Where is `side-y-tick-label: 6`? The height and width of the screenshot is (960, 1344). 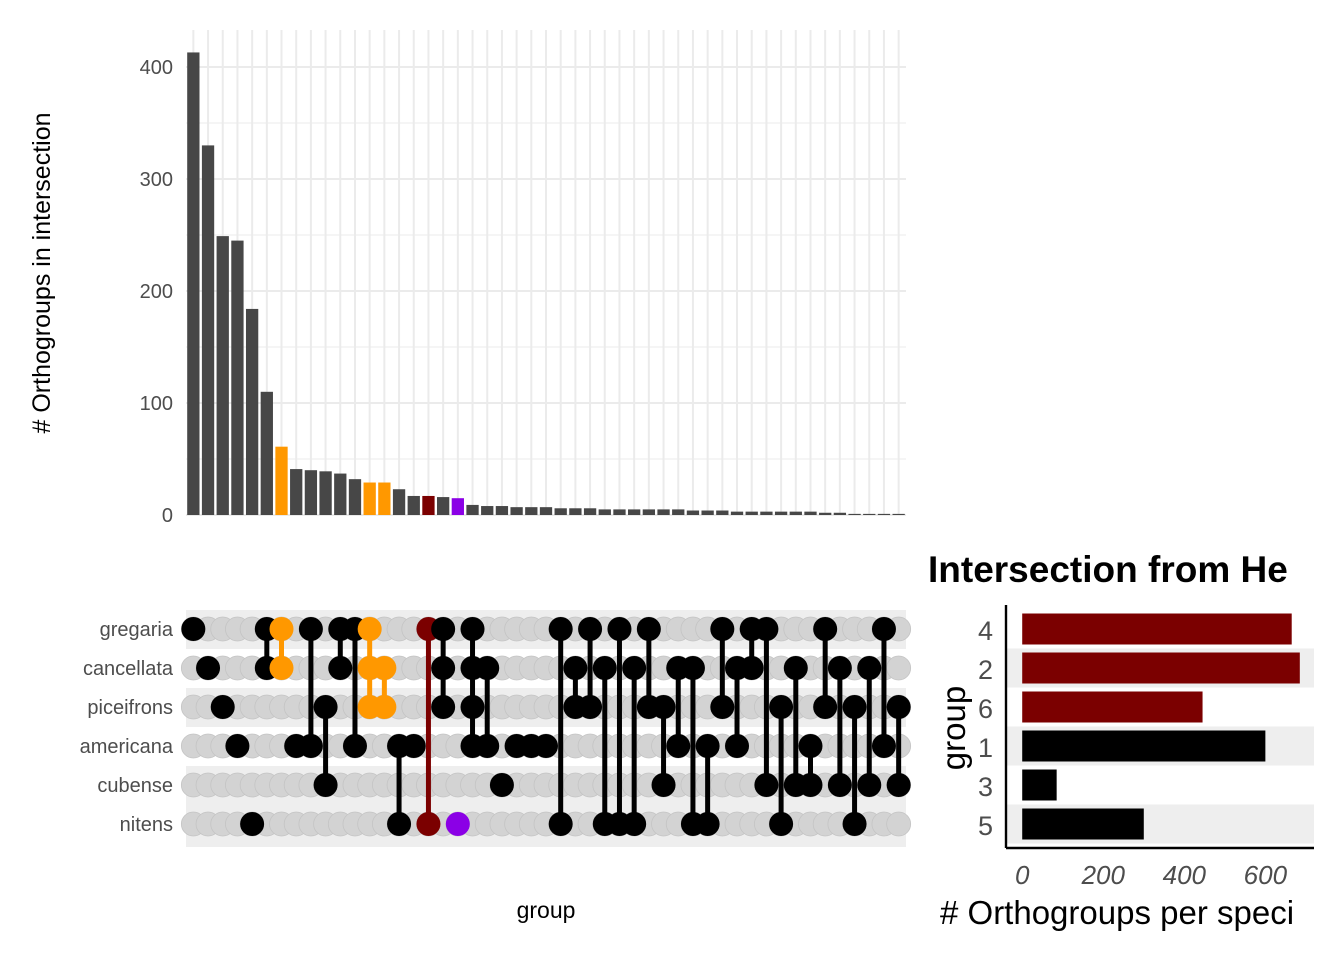 side-y-tick-label: 6 is located at coordinates (985, 709).